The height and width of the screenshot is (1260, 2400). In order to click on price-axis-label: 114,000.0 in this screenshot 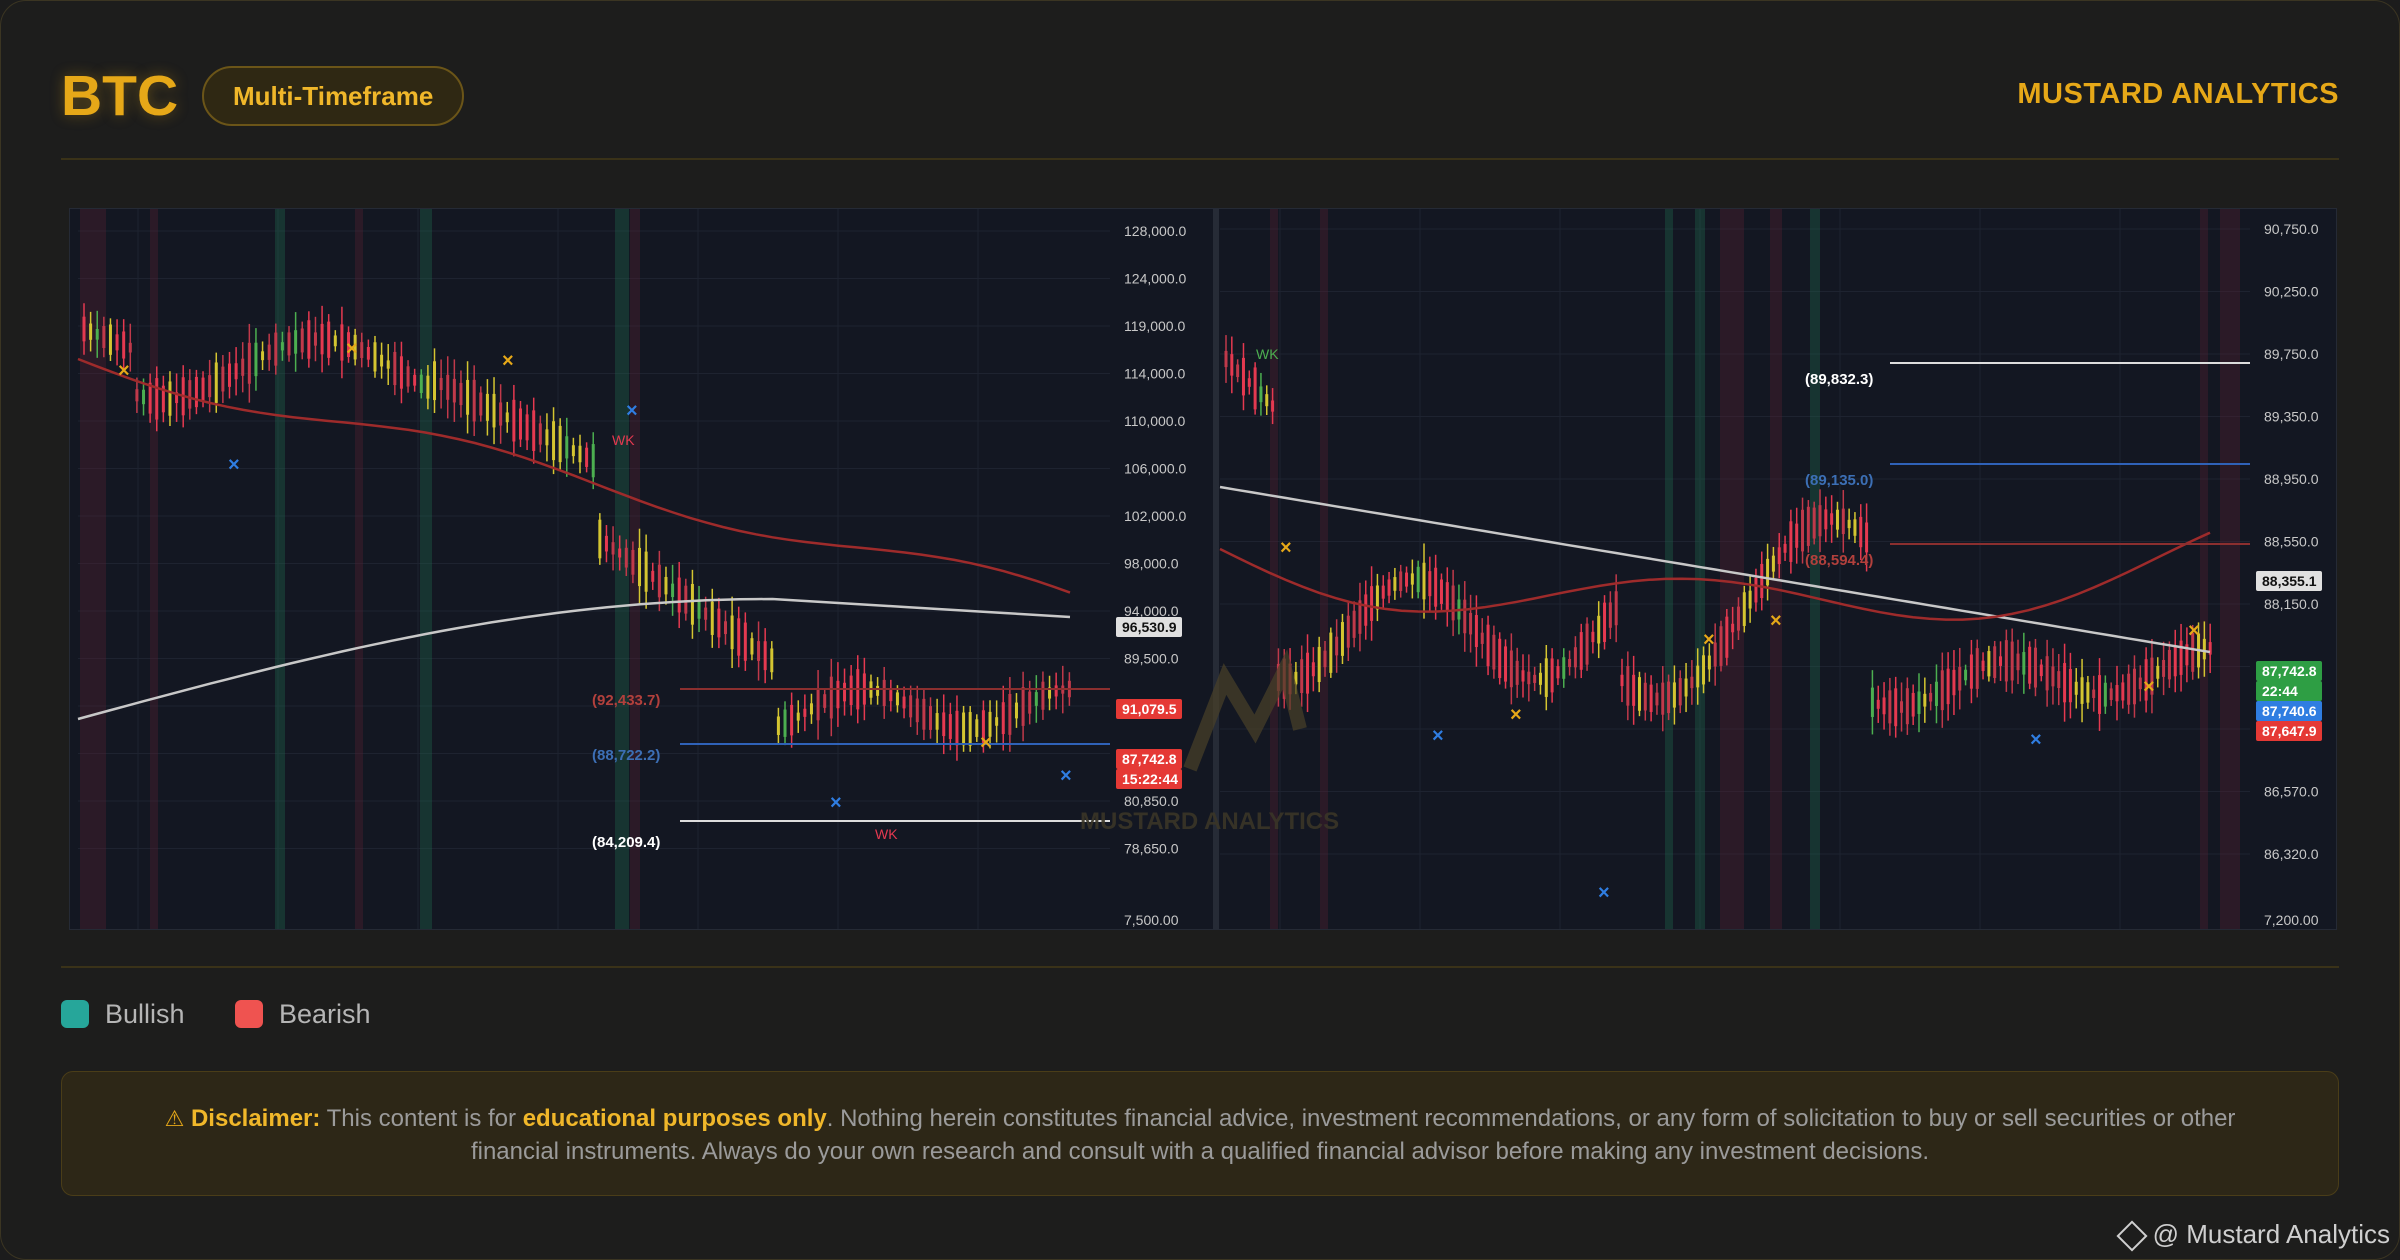, I will do `click(1154, 374)`.